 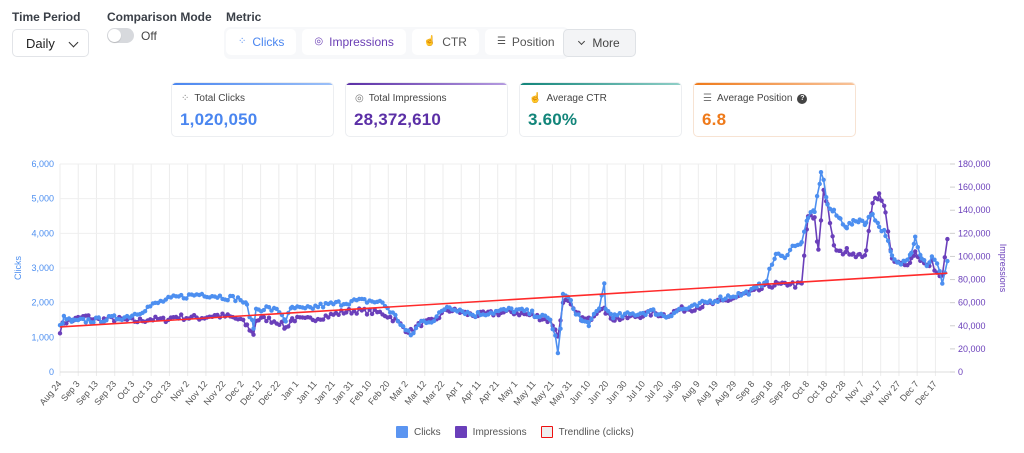 What do you see at coordinates (427, 432) in the screenshot?
I see `legend-label: Clicks` at bounding box center [427, 432].